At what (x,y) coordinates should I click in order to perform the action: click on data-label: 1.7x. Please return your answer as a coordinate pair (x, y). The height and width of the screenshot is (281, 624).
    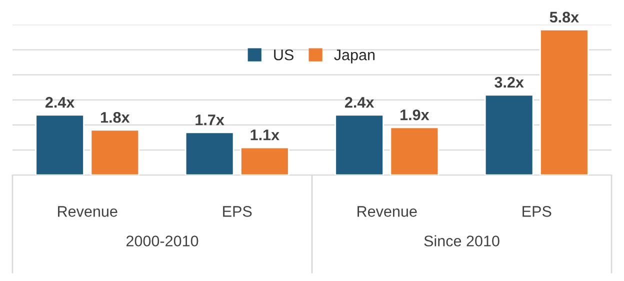
    Looking at the image, I should click on (210, 120).